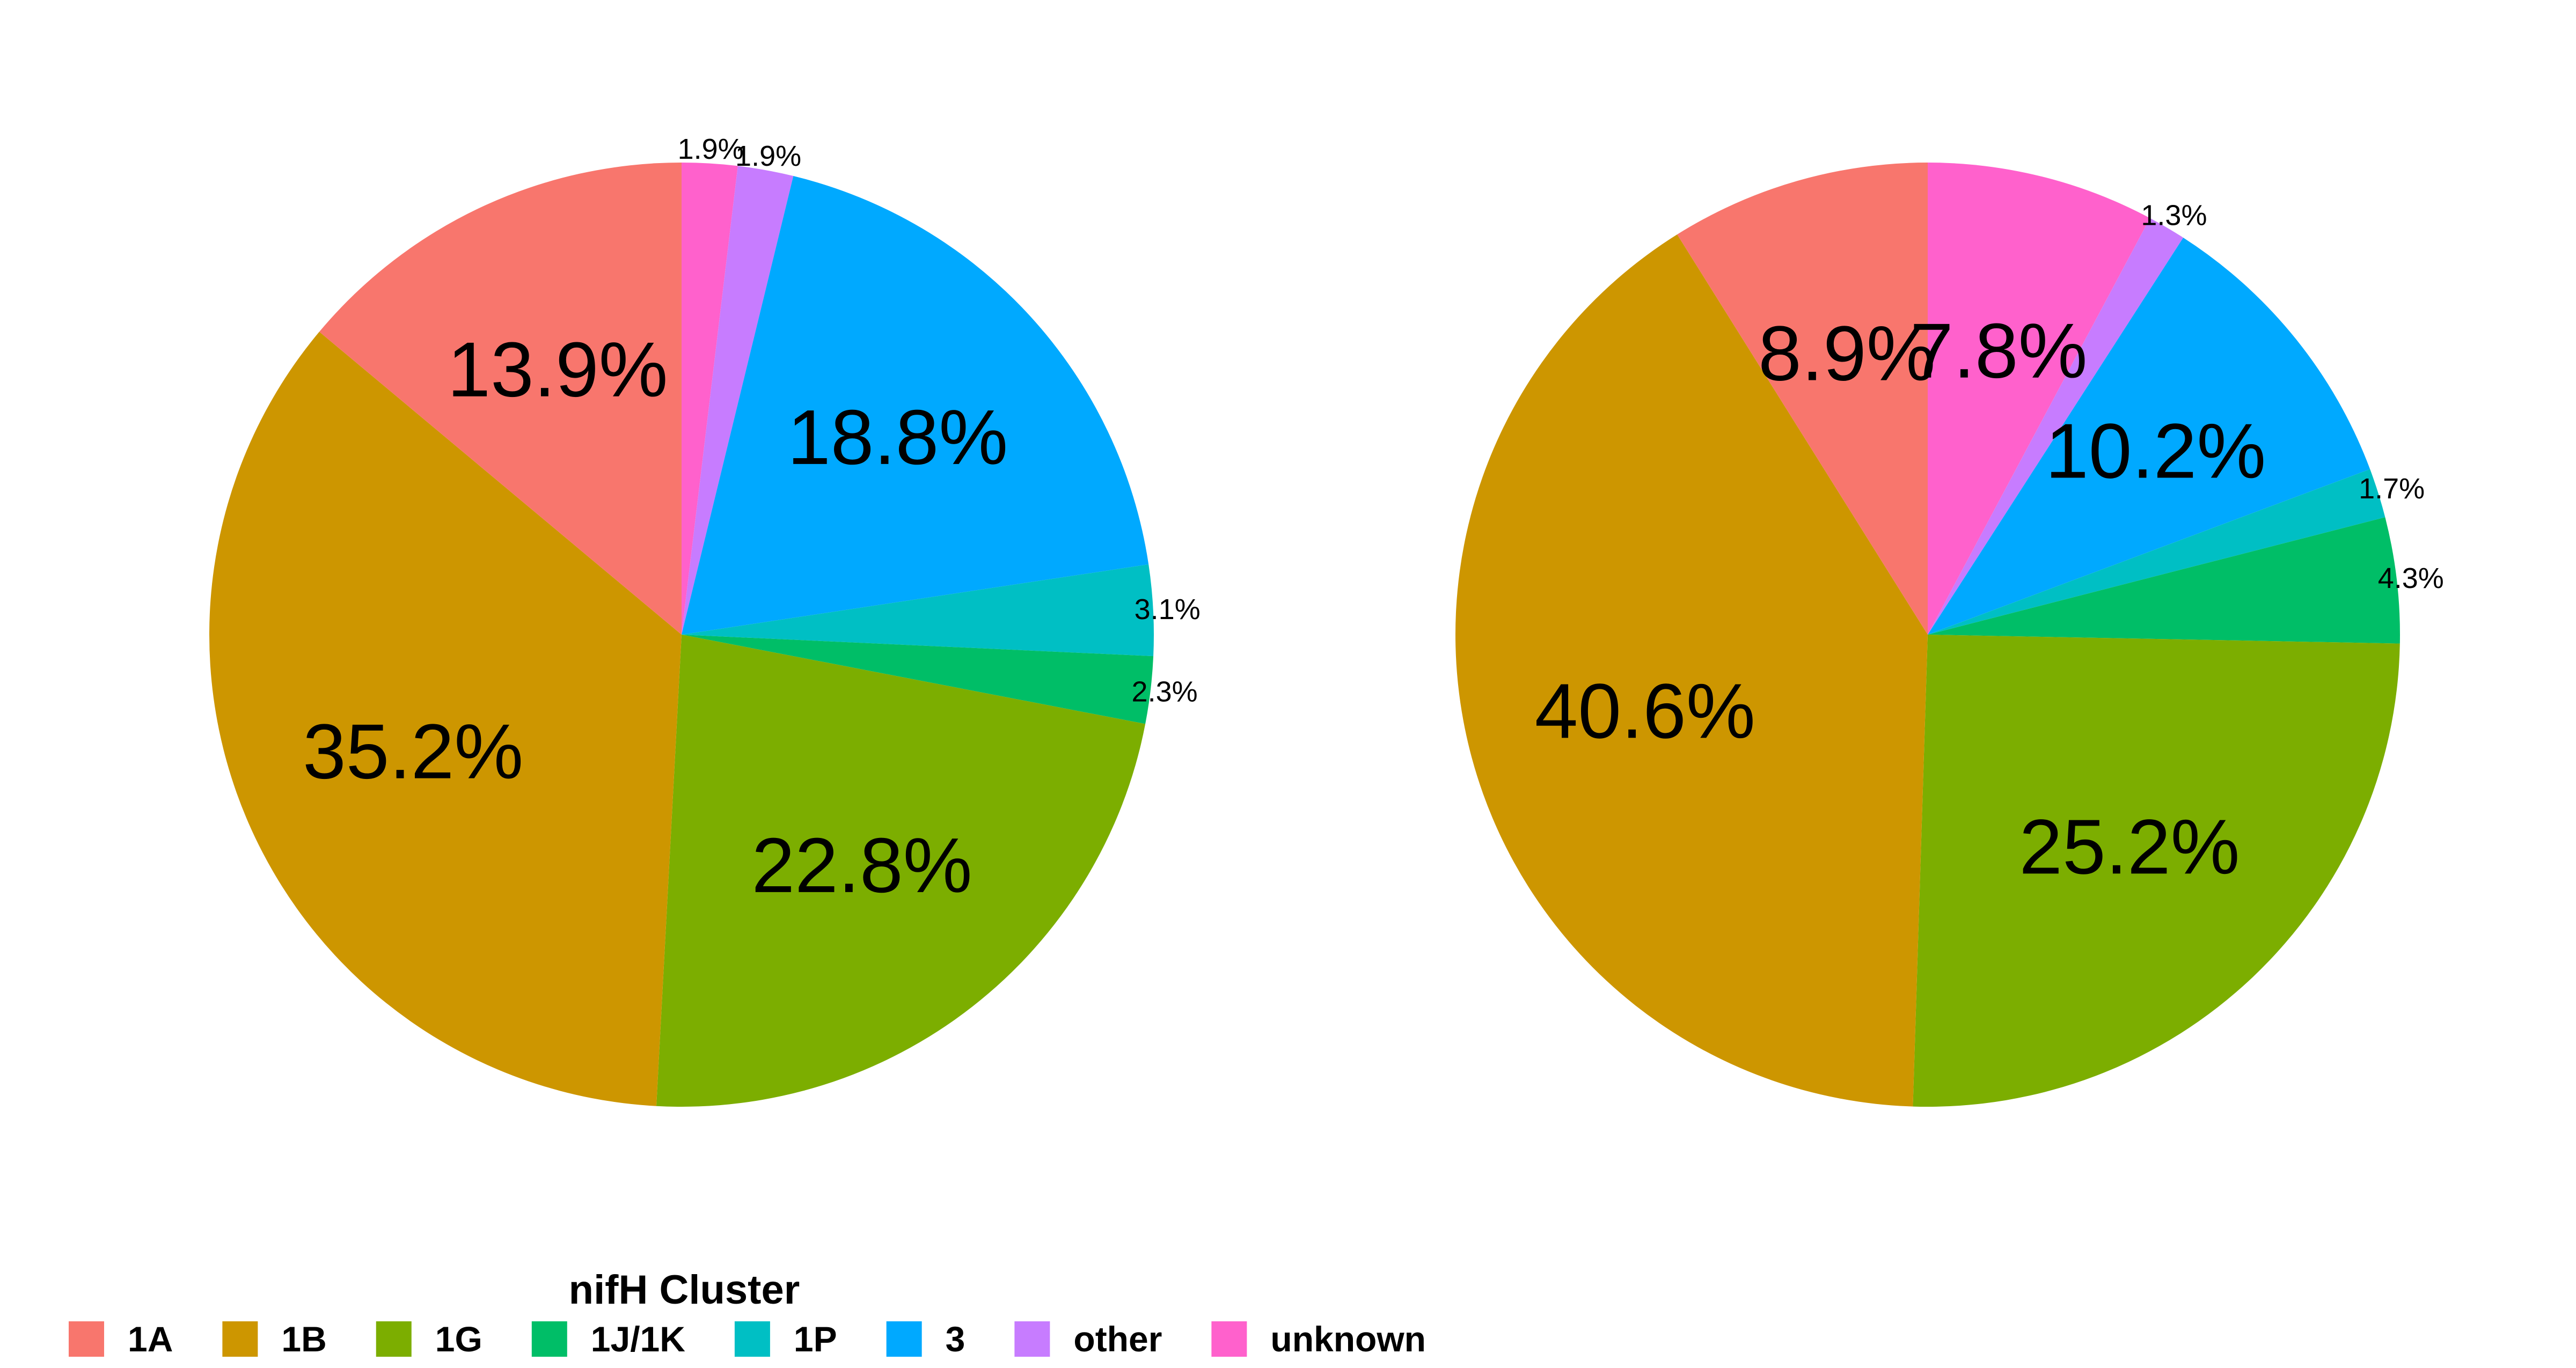  I want to click on legend-swatch-1p, so click(752, 1339).